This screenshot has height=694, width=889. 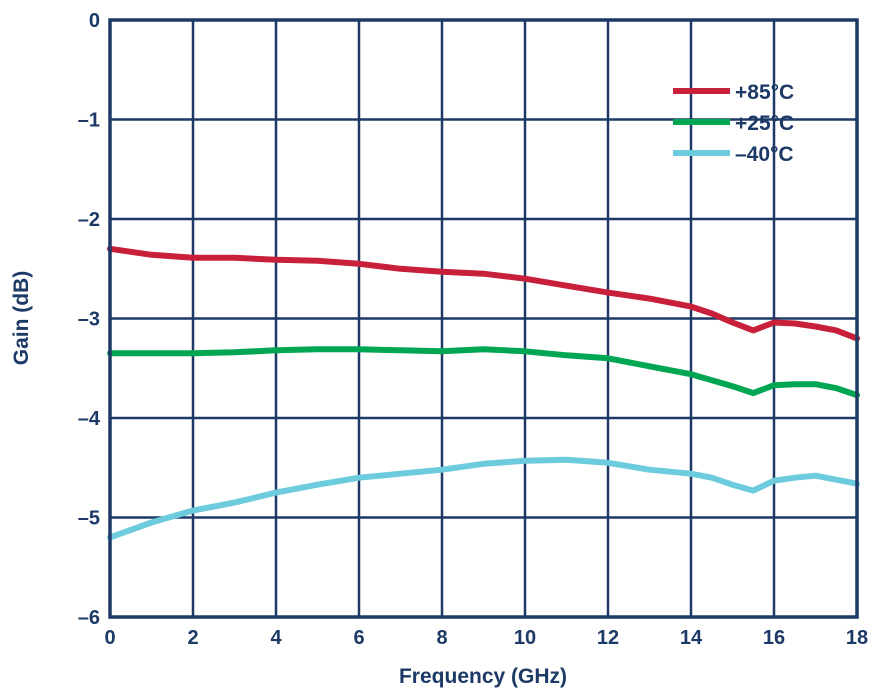 What do you see at coordinates (774, 638) in the screenshot?
I see `x-tick-label: 16` at bounding box center [774, 638].